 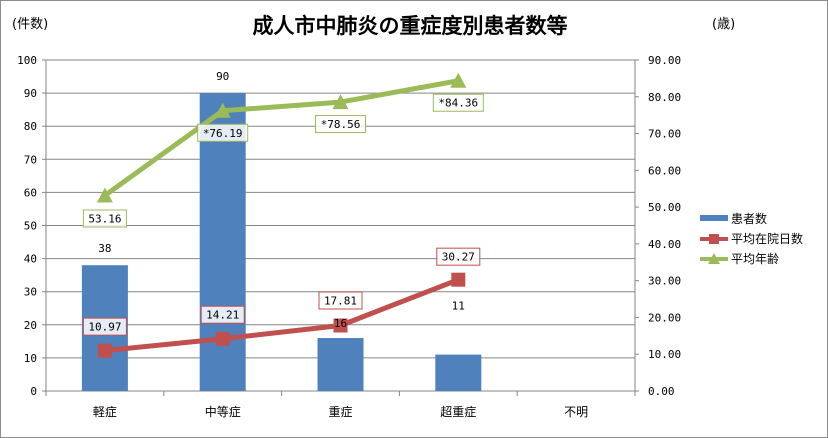 I want to click on avg-age-label-text: *78.56, so click(x=341, y=124).